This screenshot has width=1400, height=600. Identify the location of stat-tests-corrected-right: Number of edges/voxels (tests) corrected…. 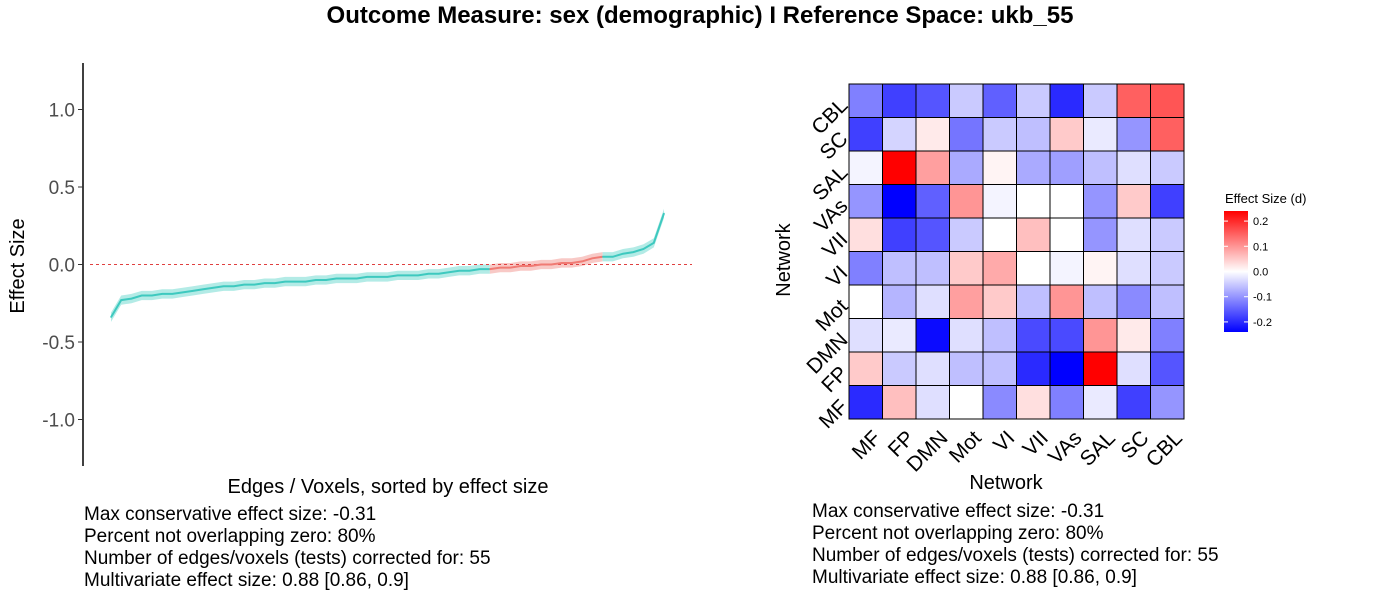
(1015, 555).